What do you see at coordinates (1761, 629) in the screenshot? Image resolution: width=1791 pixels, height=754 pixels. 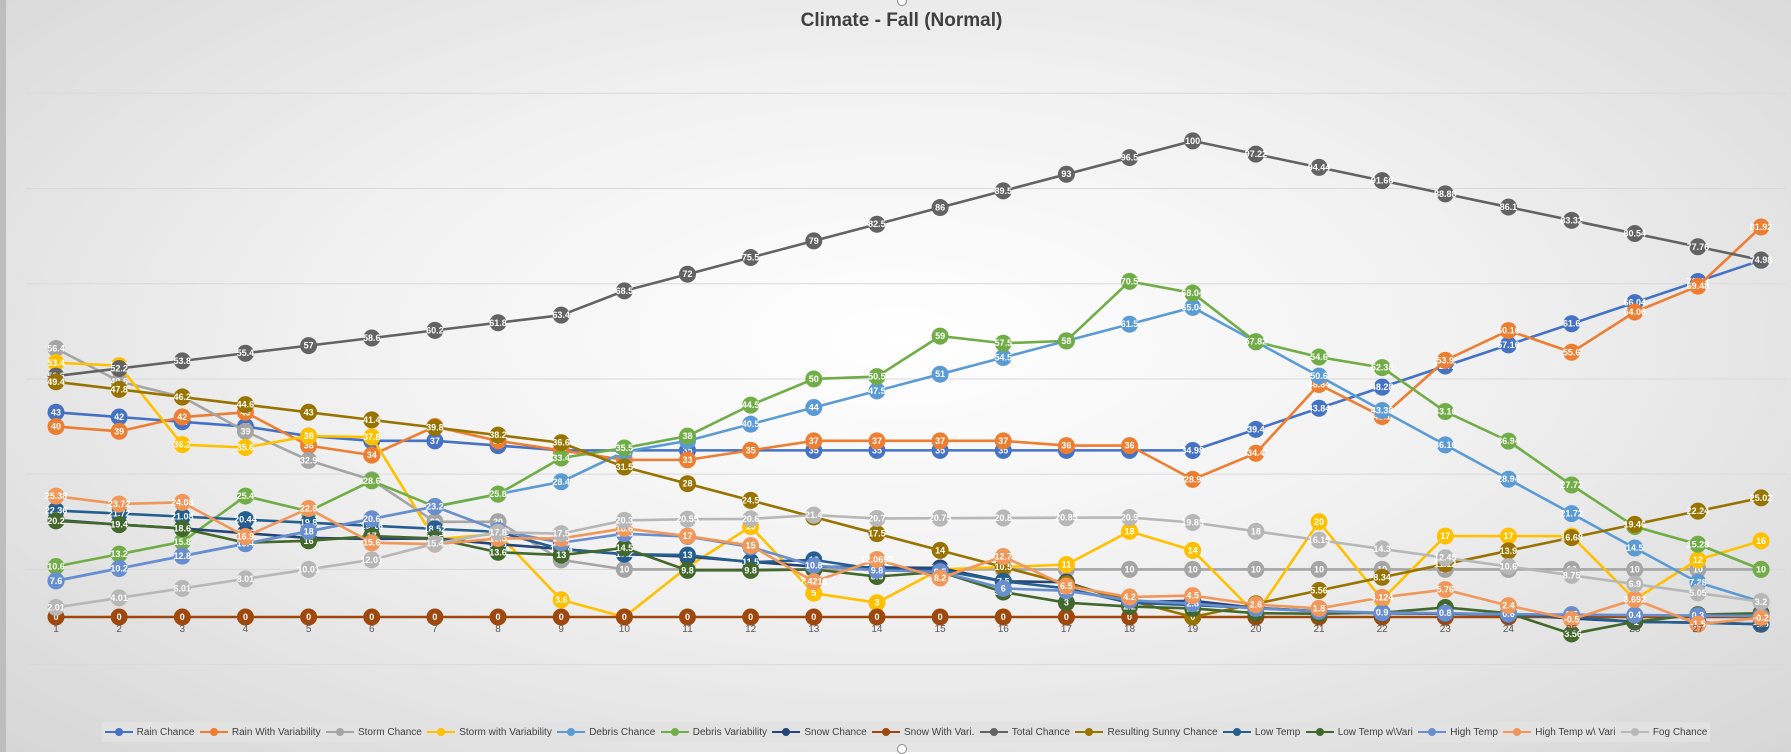 I see `x-tick-label: 28` at bounding box center [1761, 629].